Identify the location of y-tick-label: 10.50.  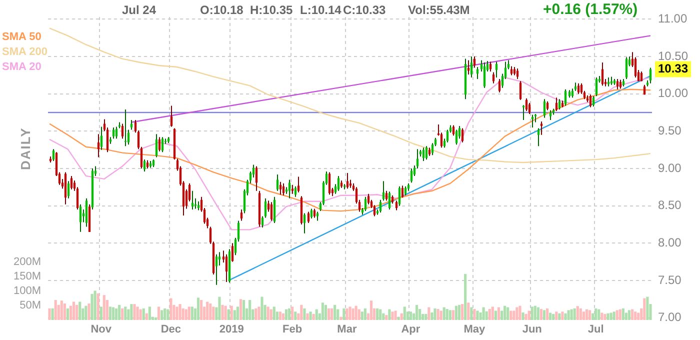
(673, 55).